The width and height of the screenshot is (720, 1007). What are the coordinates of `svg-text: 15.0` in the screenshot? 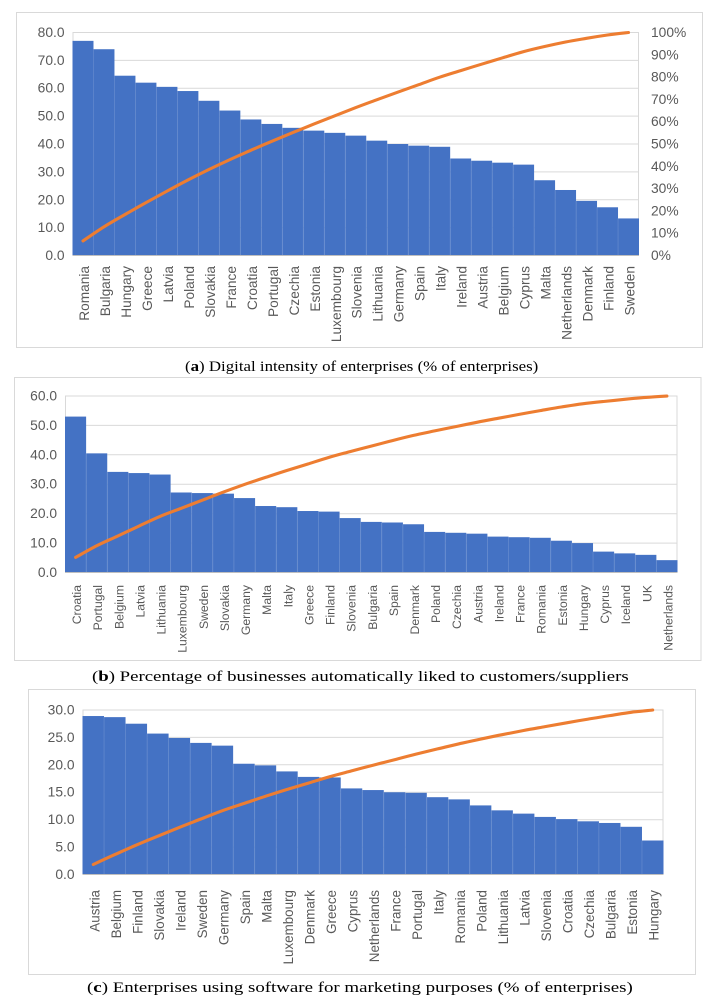 It's located at (61, 792).